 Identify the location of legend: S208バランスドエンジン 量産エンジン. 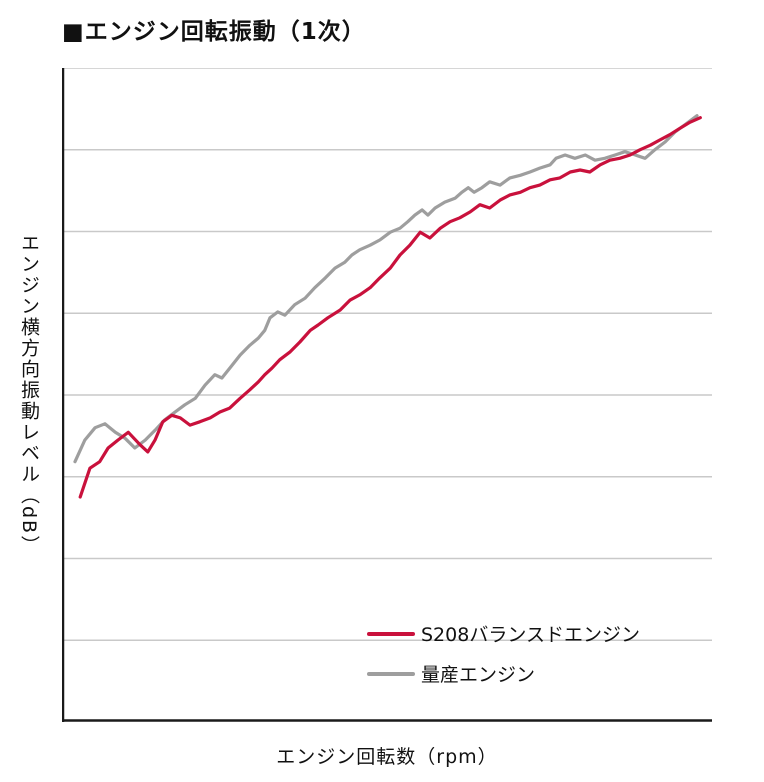
(503, 653).